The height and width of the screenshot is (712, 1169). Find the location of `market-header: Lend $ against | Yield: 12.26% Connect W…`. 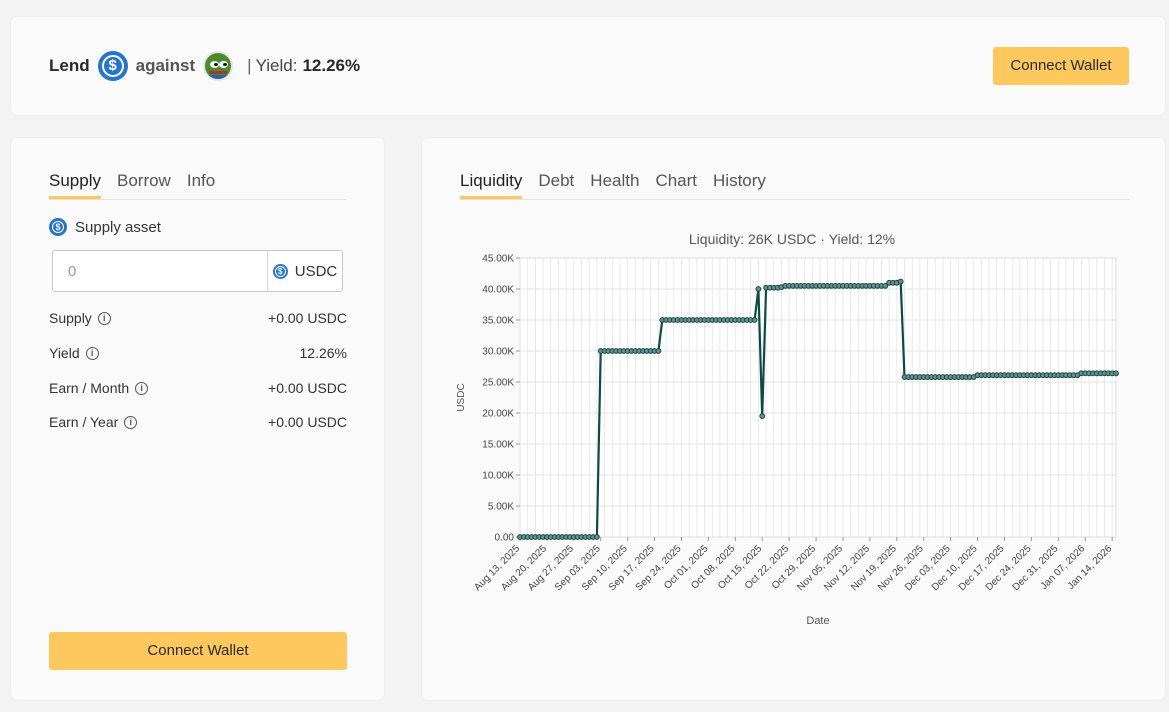

market-header: Lend $ against | Yield: 12.26% Connect W… is located at coordinates (588, 66).